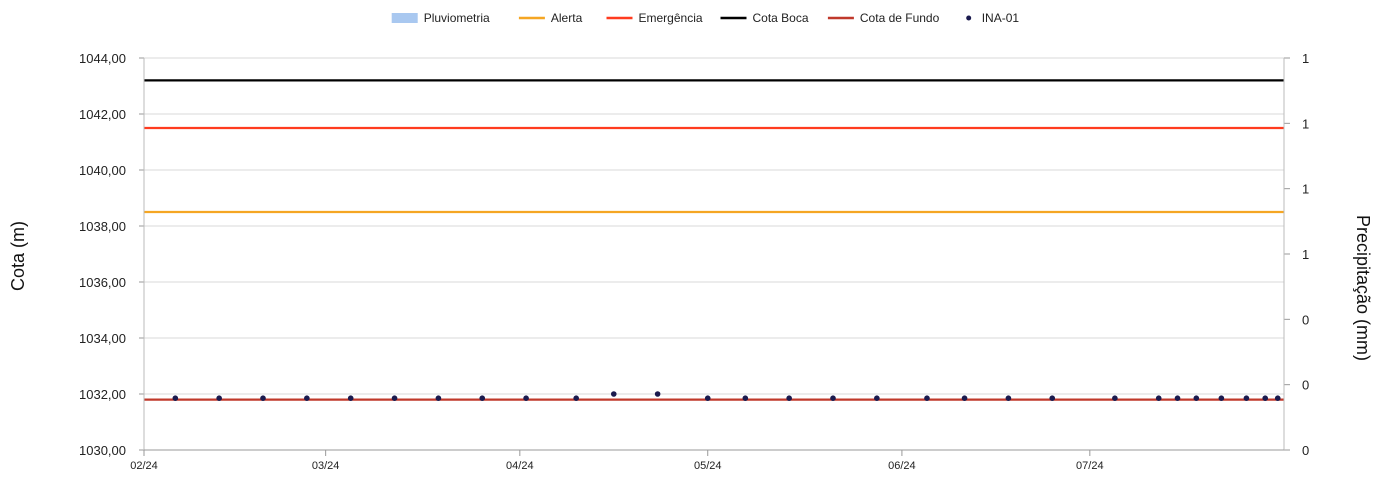 This screenshot has height=480, width=1389. Describe the element at coordinates (550, 18) in the screenshot. I see `legend-item-alerta: Alerta` at that location.